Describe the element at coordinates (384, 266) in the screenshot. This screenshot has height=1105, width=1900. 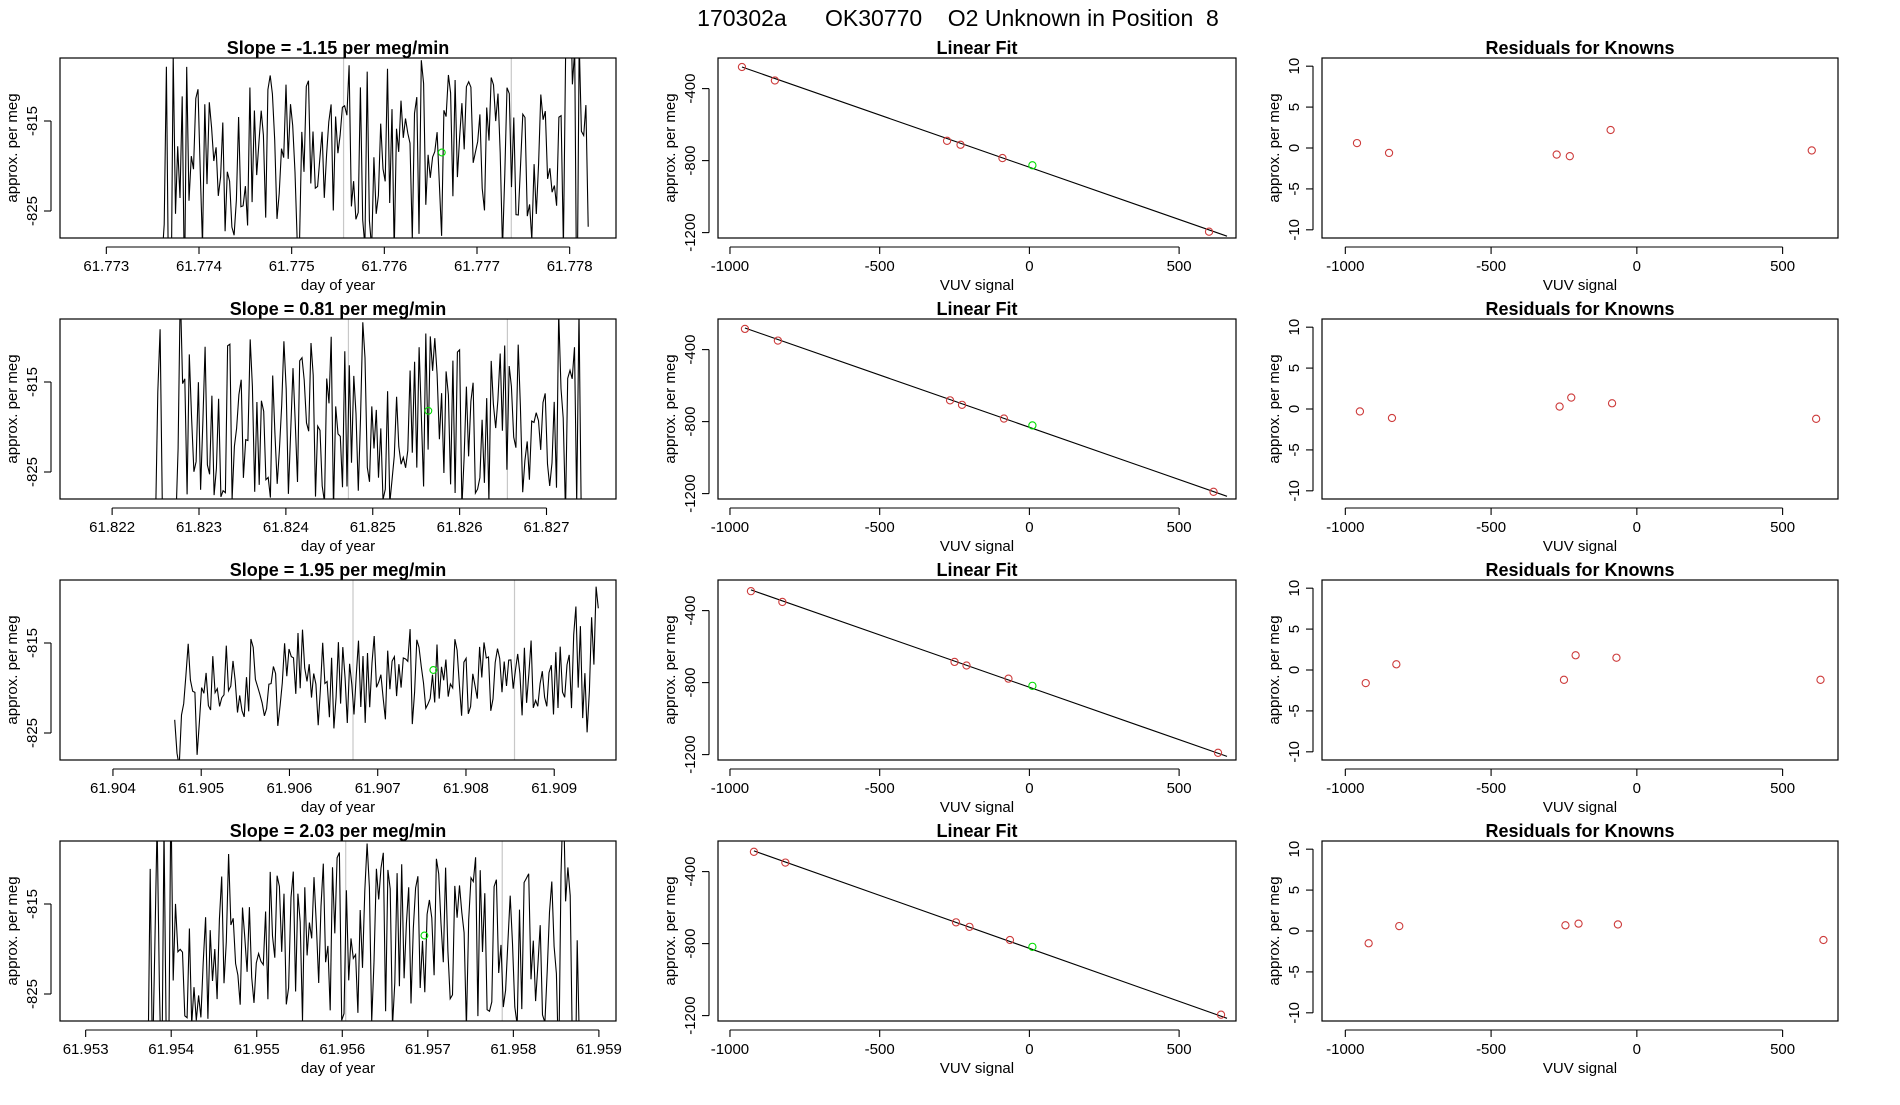
I see `x-tick-label: 61.776` at that location.